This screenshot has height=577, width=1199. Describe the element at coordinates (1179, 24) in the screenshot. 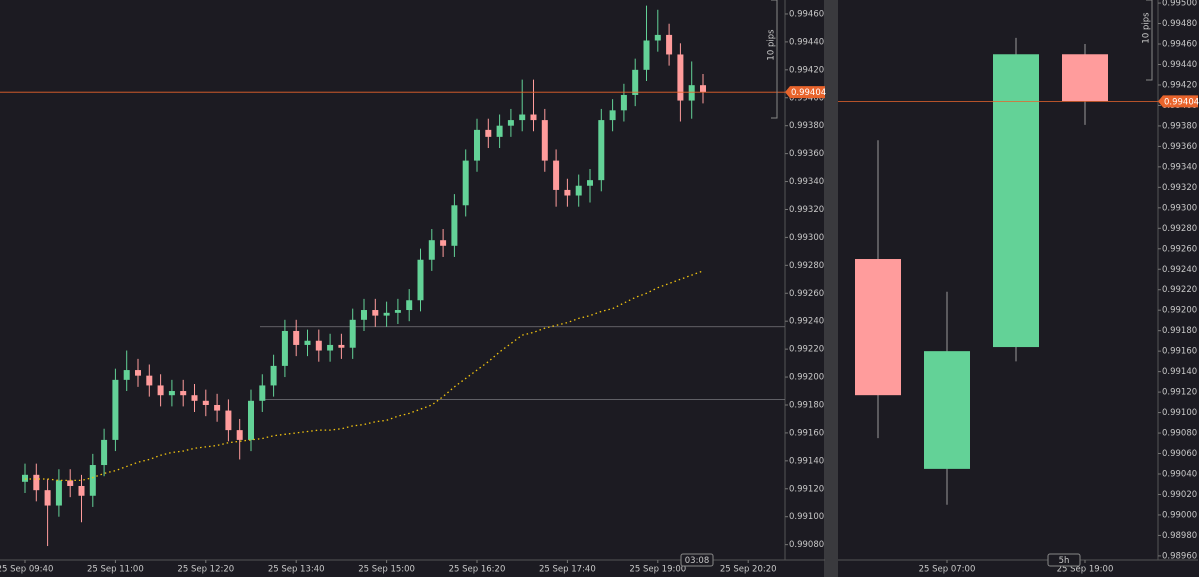

I see `y-tick-label: 0.99480` at that location.